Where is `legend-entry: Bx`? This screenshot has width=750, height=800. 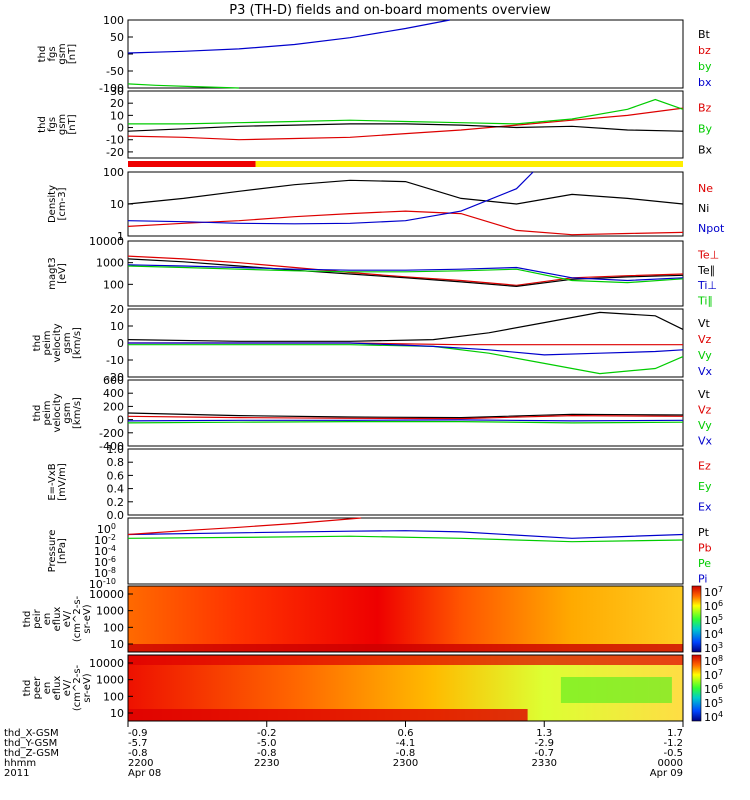 legend-entry: Bx is located at coordinates (705, 150).